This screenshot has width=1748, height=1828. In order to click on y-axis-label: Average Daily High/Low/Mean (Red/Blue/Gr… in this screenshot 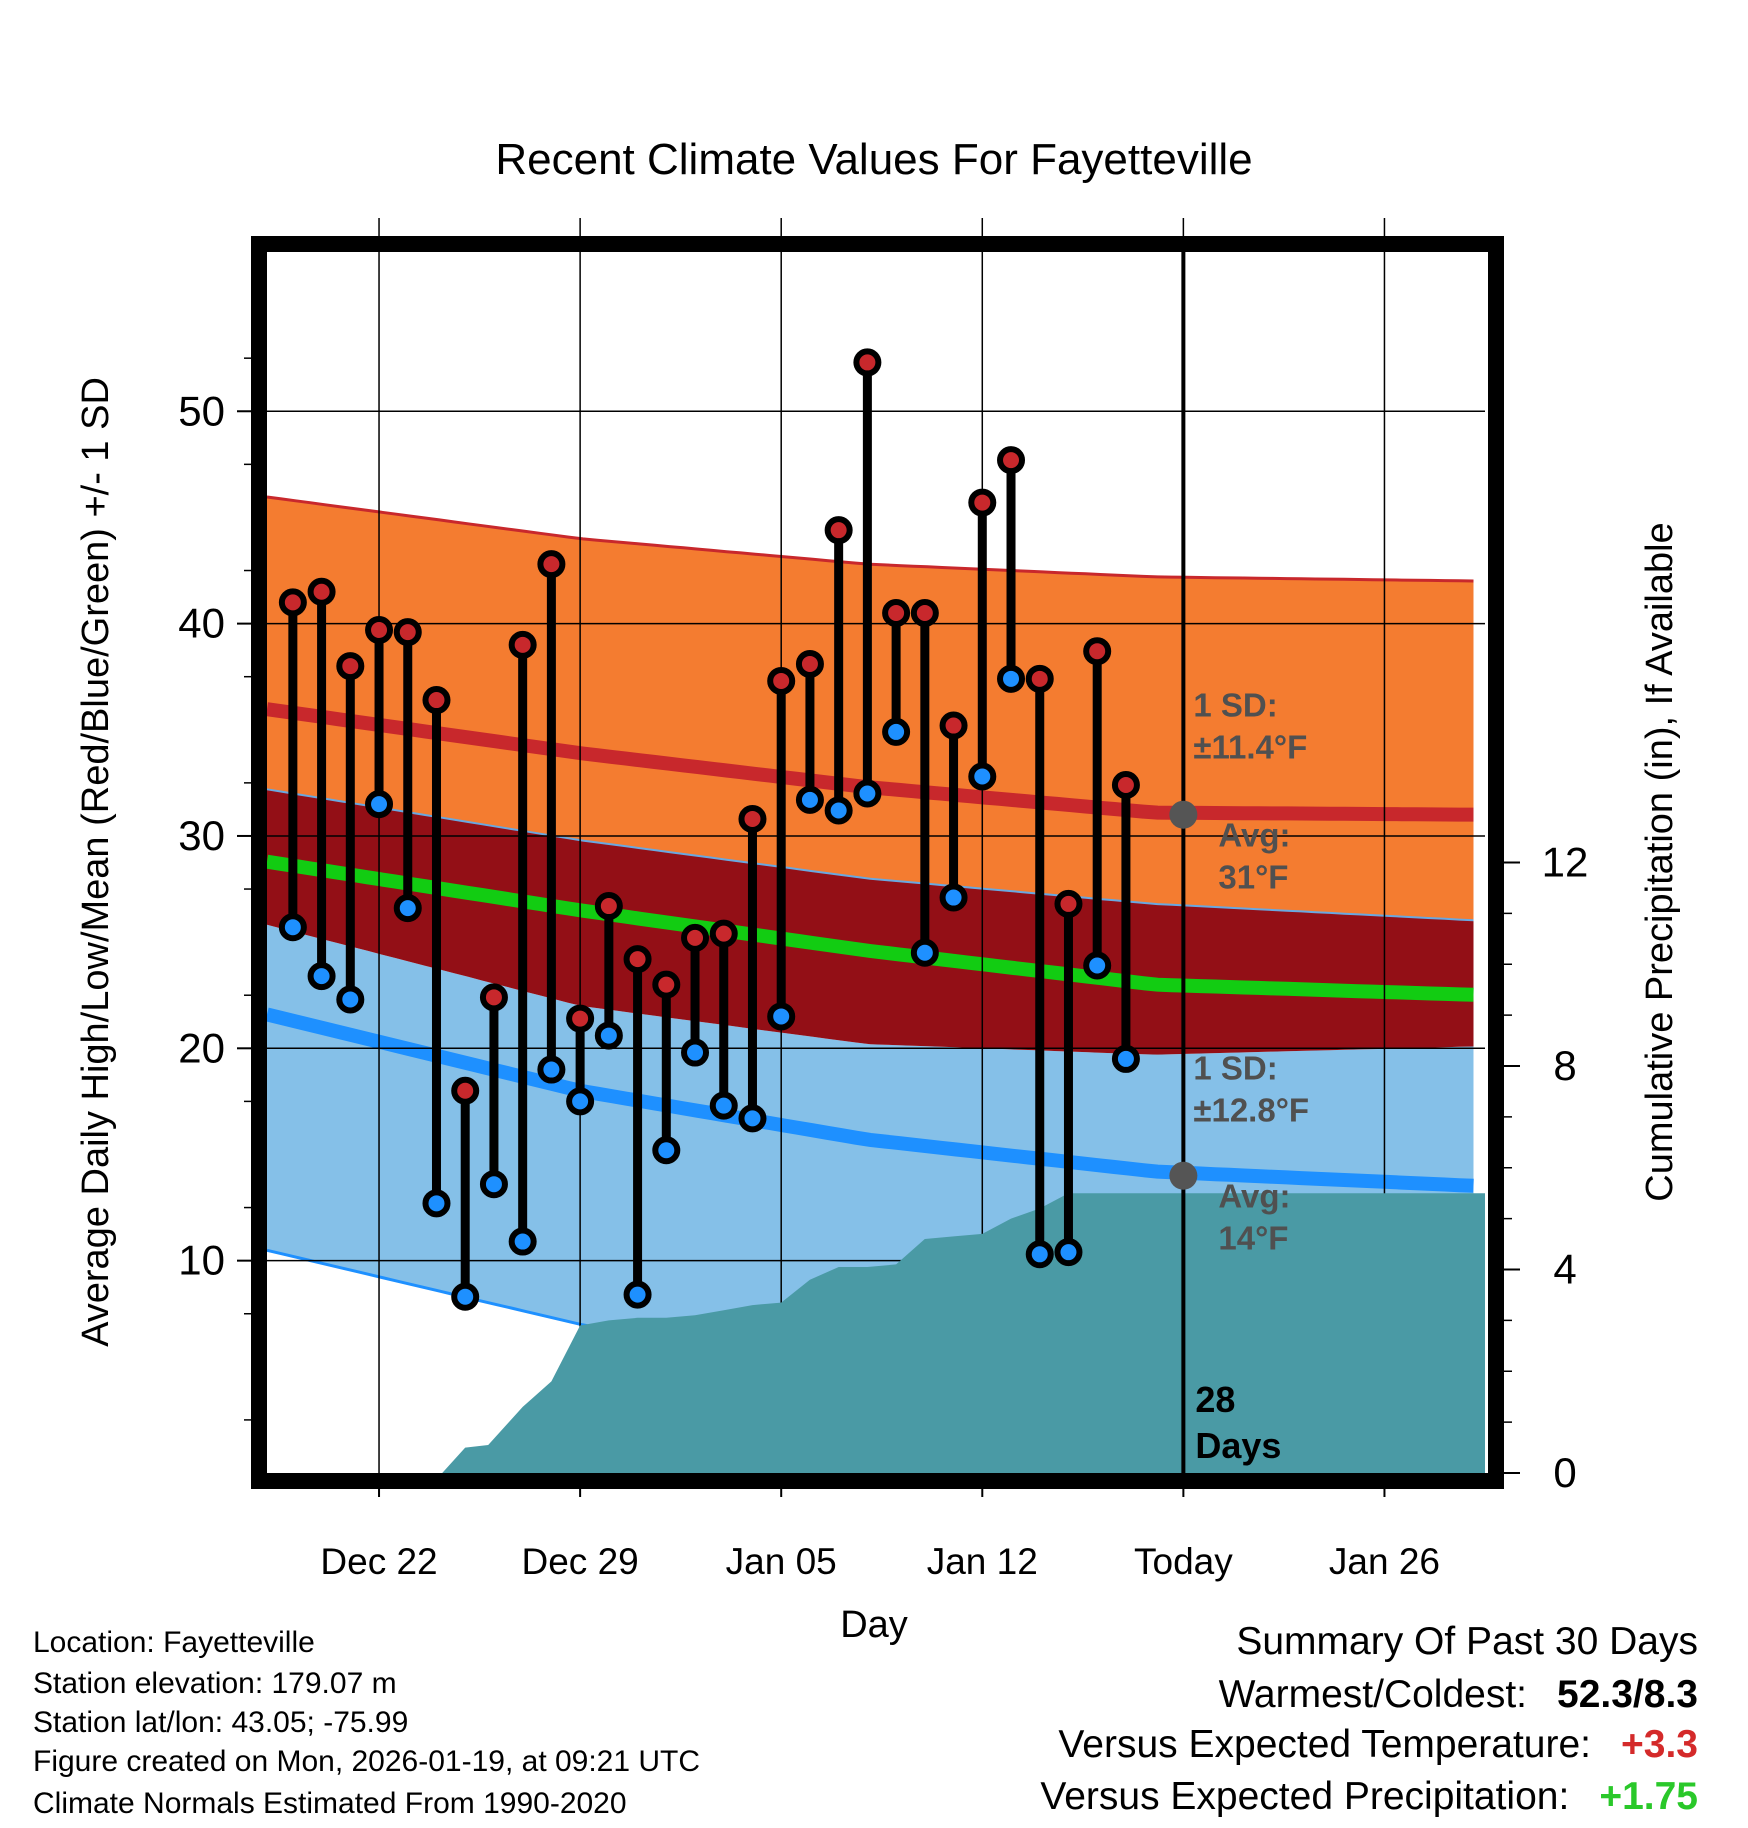, I will do `click(96, 862)`.